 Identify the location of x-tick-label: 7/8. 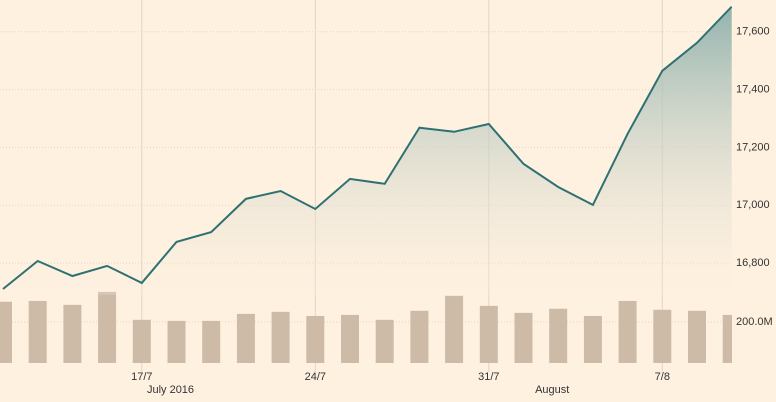
(662, 377).